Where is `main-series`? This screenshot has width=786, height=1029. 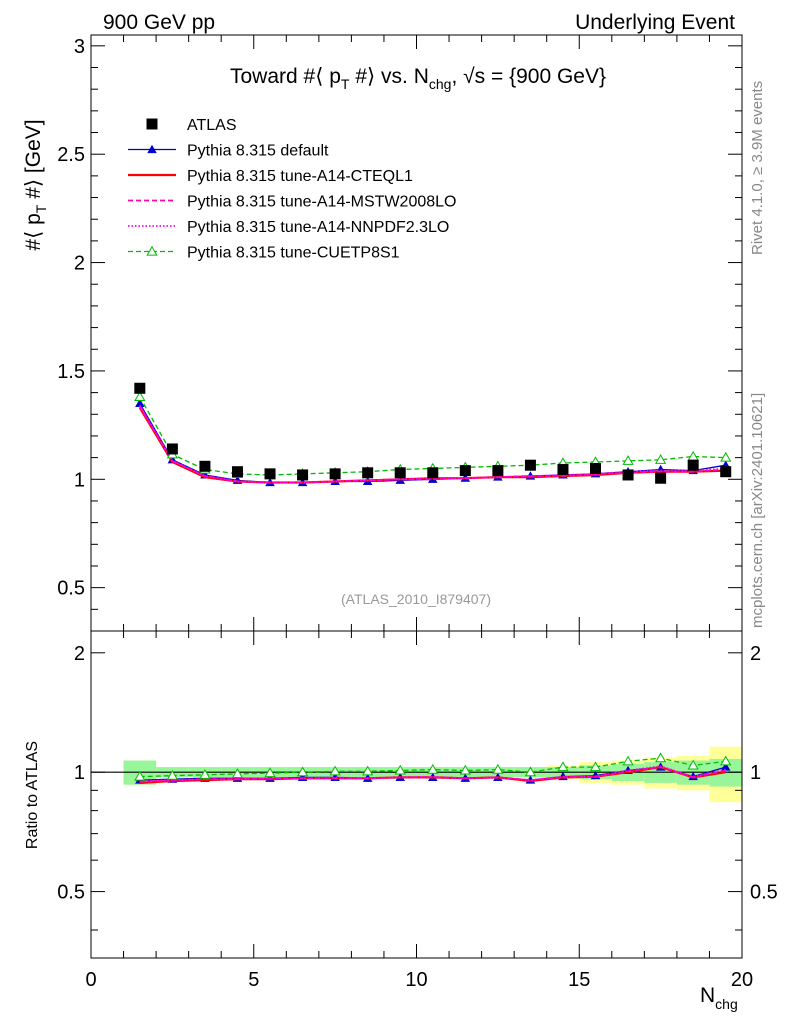
main-series is located at coordinates (433, 434).